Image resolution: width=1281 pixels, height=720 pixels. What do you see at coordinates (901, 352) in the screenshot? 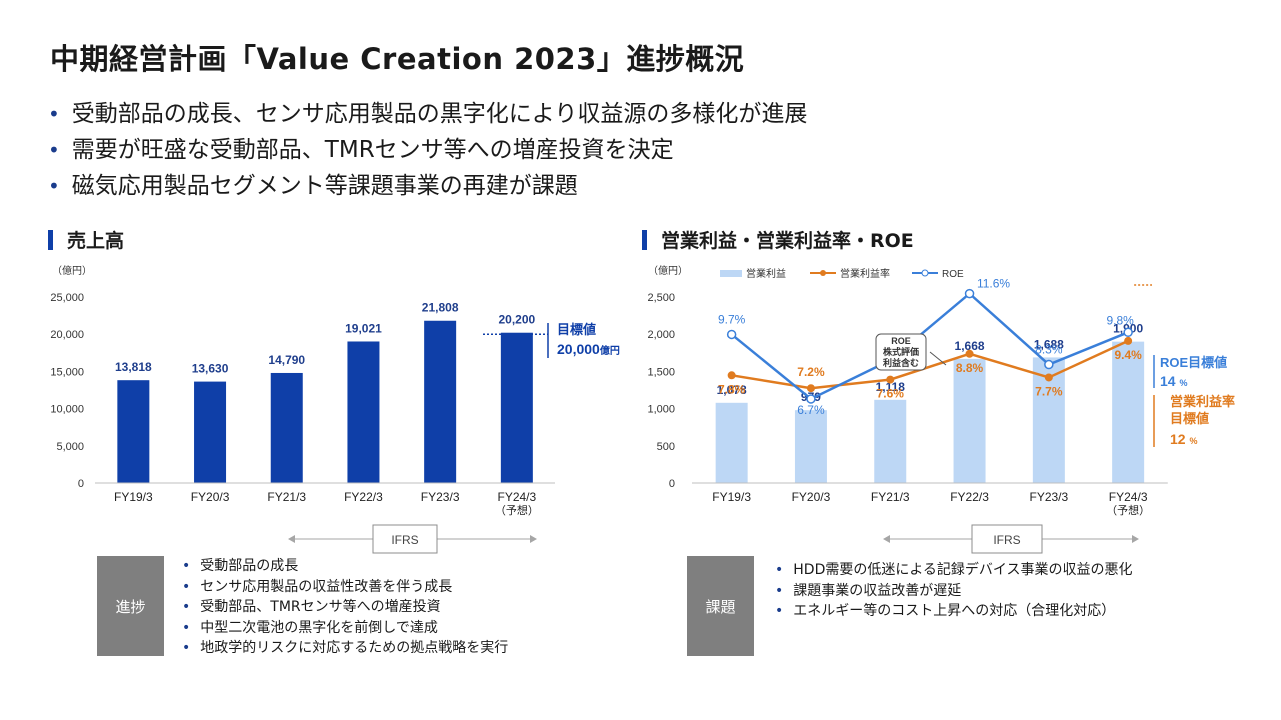
I see `roe-note-box` at bounding box center [901, 352].